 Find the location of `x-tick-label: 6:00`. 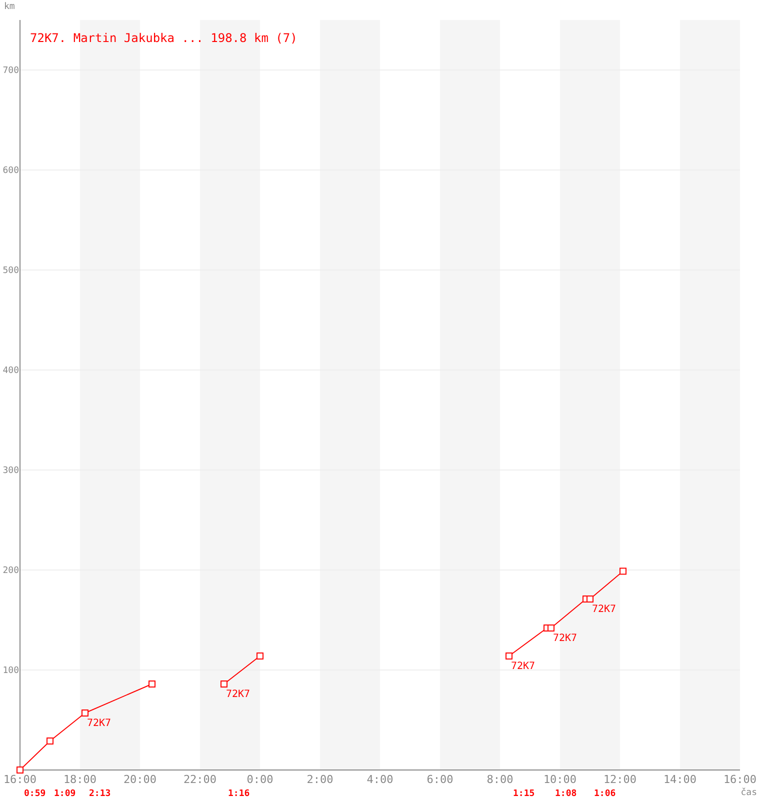

x-tick-label: 6:00 is located at coordinates (440, 779).